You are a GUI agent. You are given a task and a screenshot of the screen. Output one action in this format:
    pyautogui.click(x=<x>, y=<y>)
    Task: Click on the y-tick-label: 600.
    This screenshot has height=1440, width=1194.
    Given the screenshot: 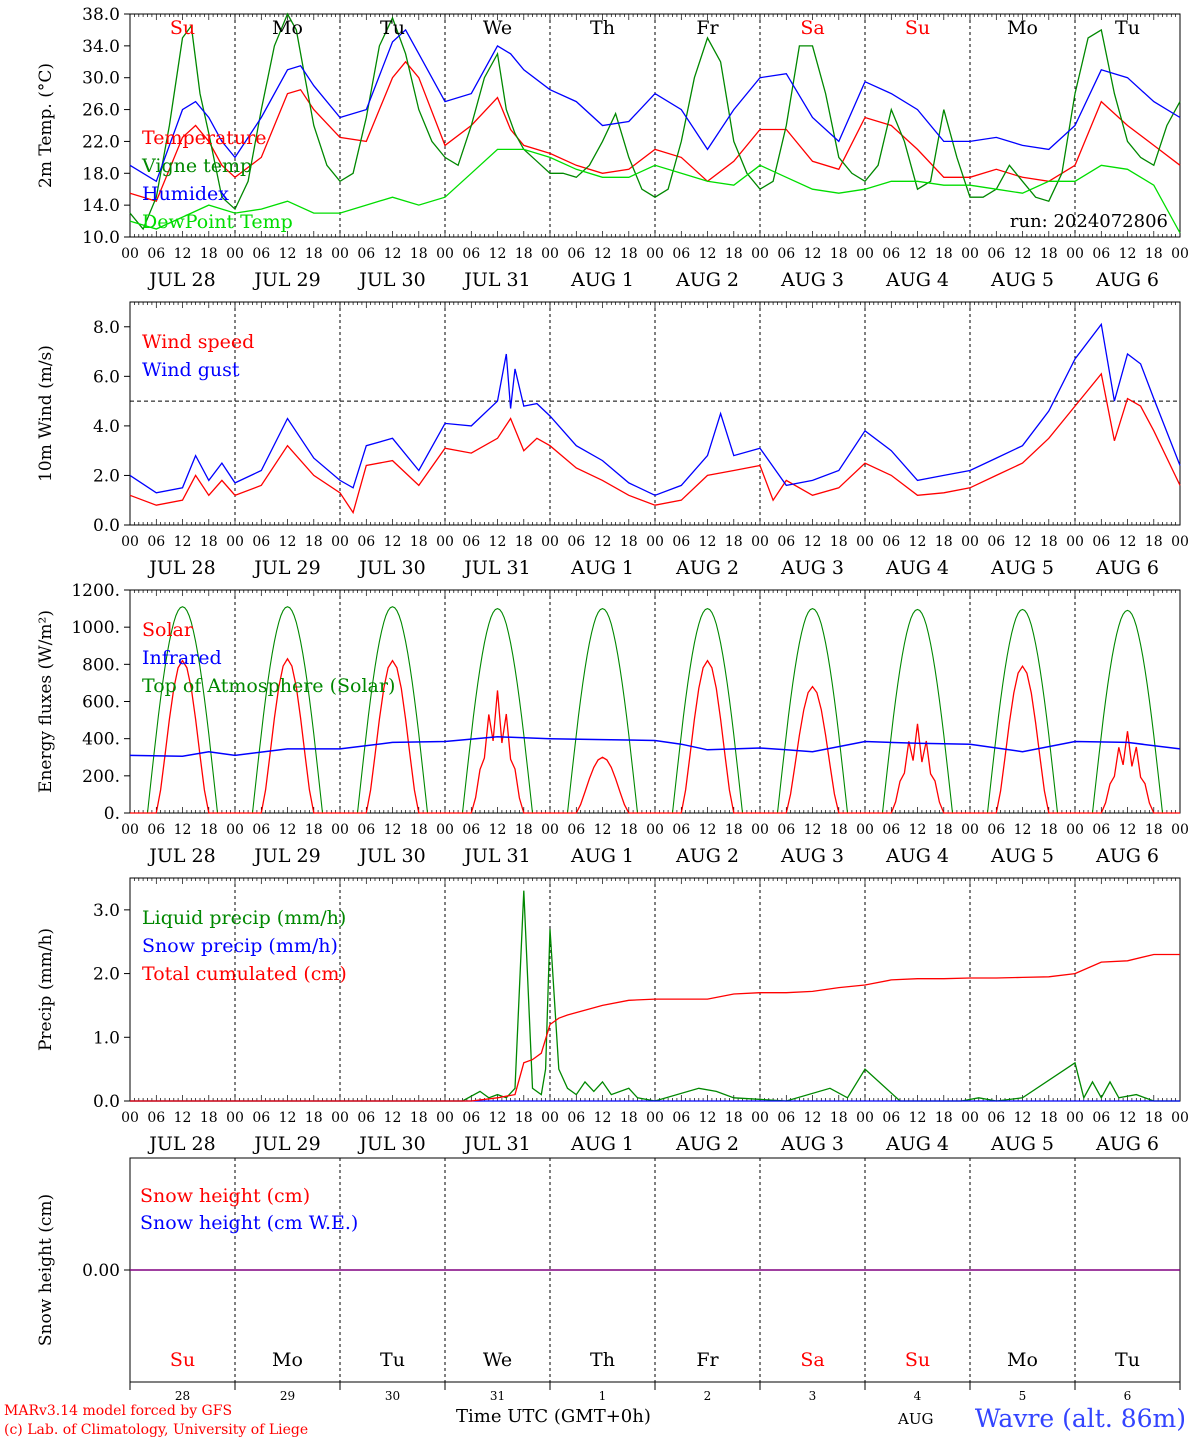 What is the action you would take?
    pyautogui.click(x=101, y=703)
    